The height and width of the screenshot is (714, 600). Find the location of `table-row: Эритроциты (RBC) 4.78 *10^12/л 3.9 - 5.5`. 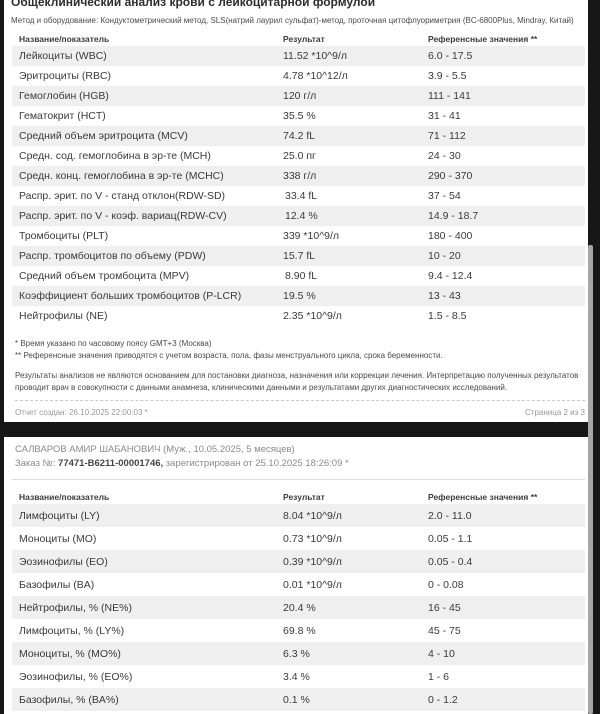

table-row: Эритроциты (RBC) 4.78 *10^12/л 3.9 - 5.5 is located at coordinates (298, 76).